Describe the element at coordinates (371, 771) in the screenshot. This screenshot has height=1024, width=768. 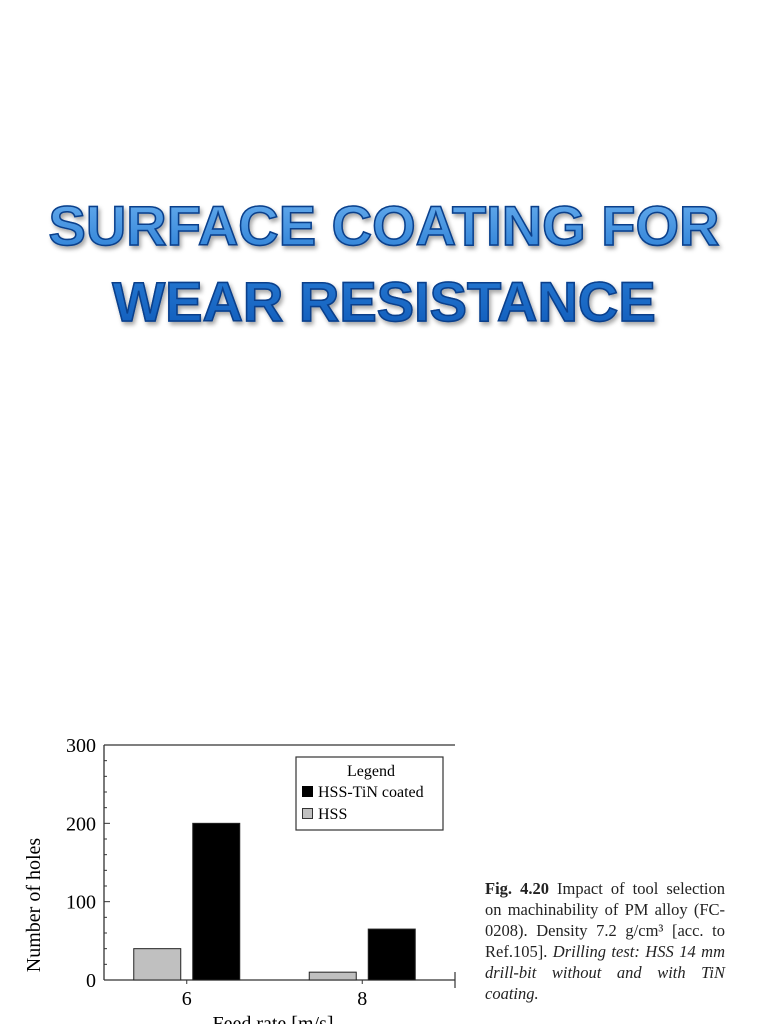
I see `legend-title: Legend` at that location.